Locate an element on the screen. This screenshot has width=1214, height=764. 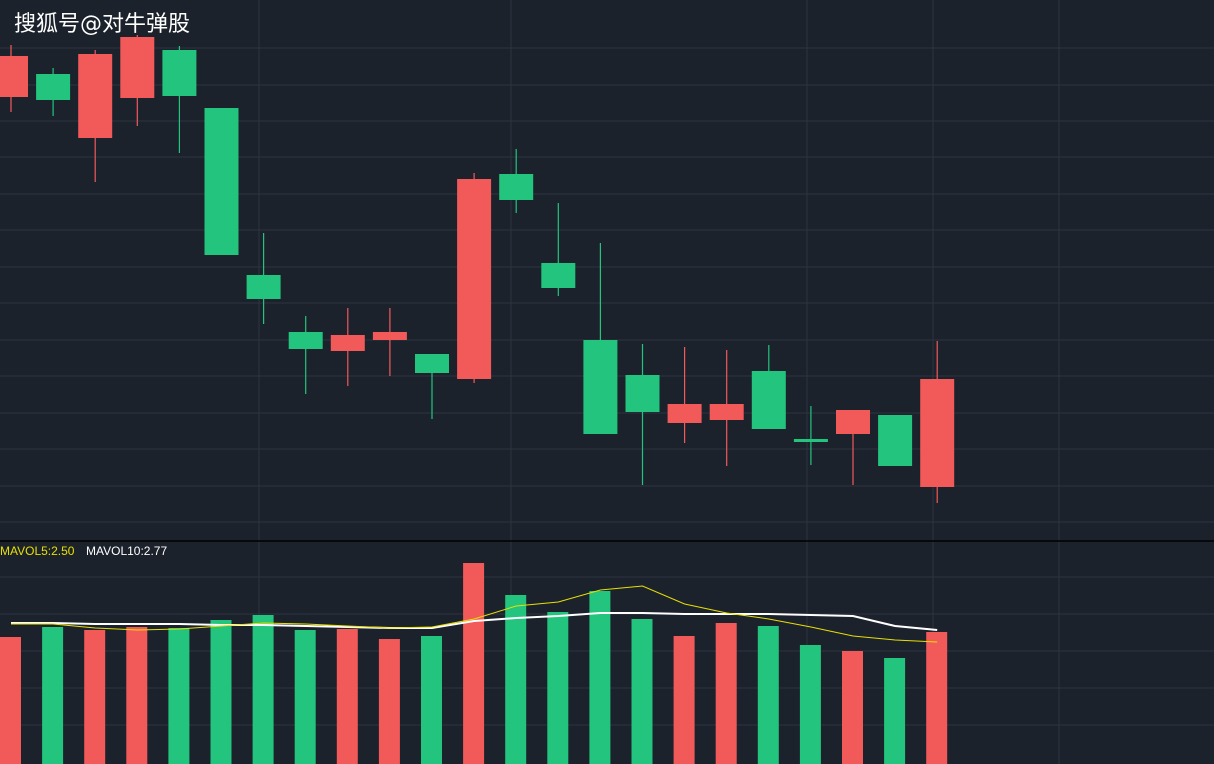
moving-average-lines is located at coordinates (474, 614).